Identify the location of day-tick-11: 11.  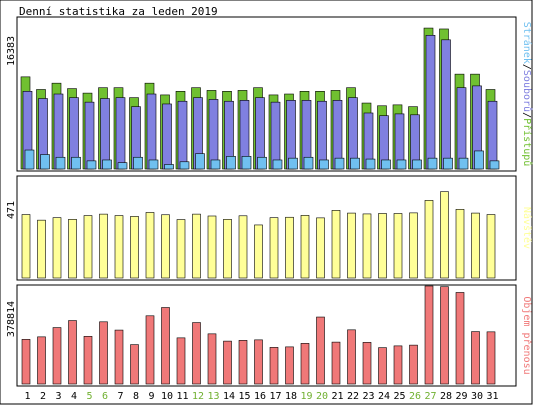
(182, 396).